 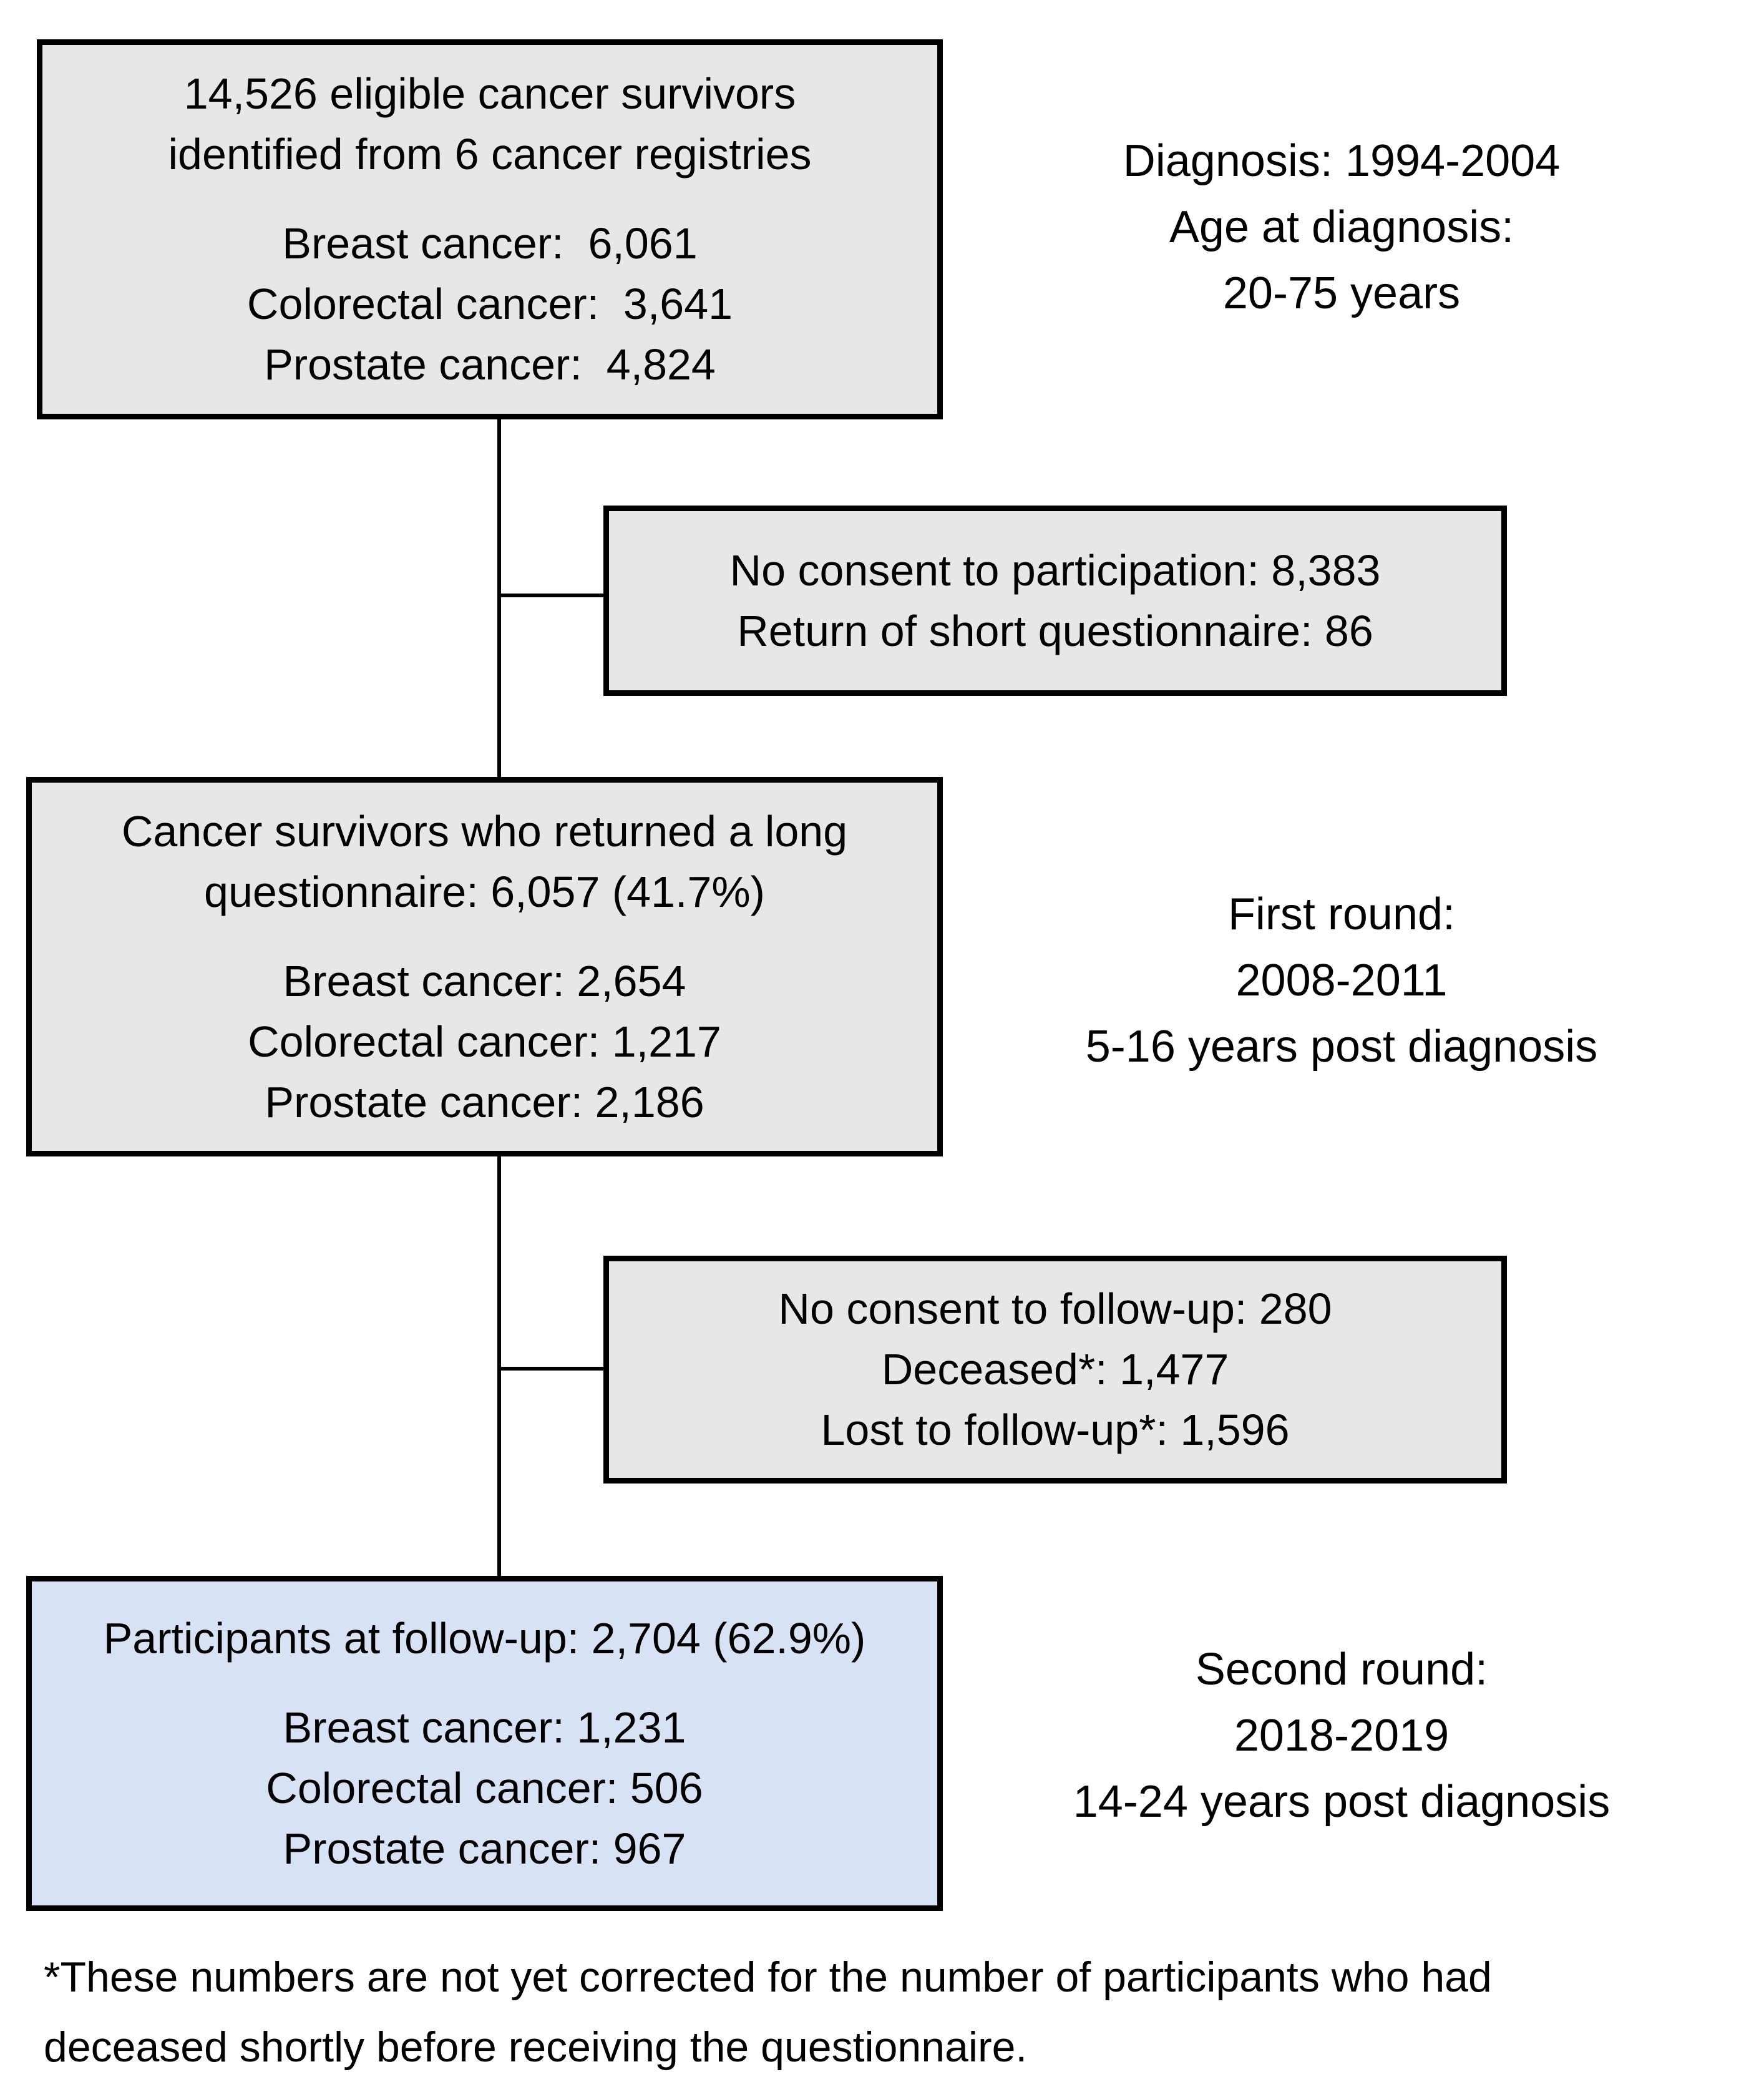 What do you see at coordinates (1341, 227) in the screenshot?
I see `age-at-diagnosis-label: Age at diagnosis:` at bounding box center [1341, 227].